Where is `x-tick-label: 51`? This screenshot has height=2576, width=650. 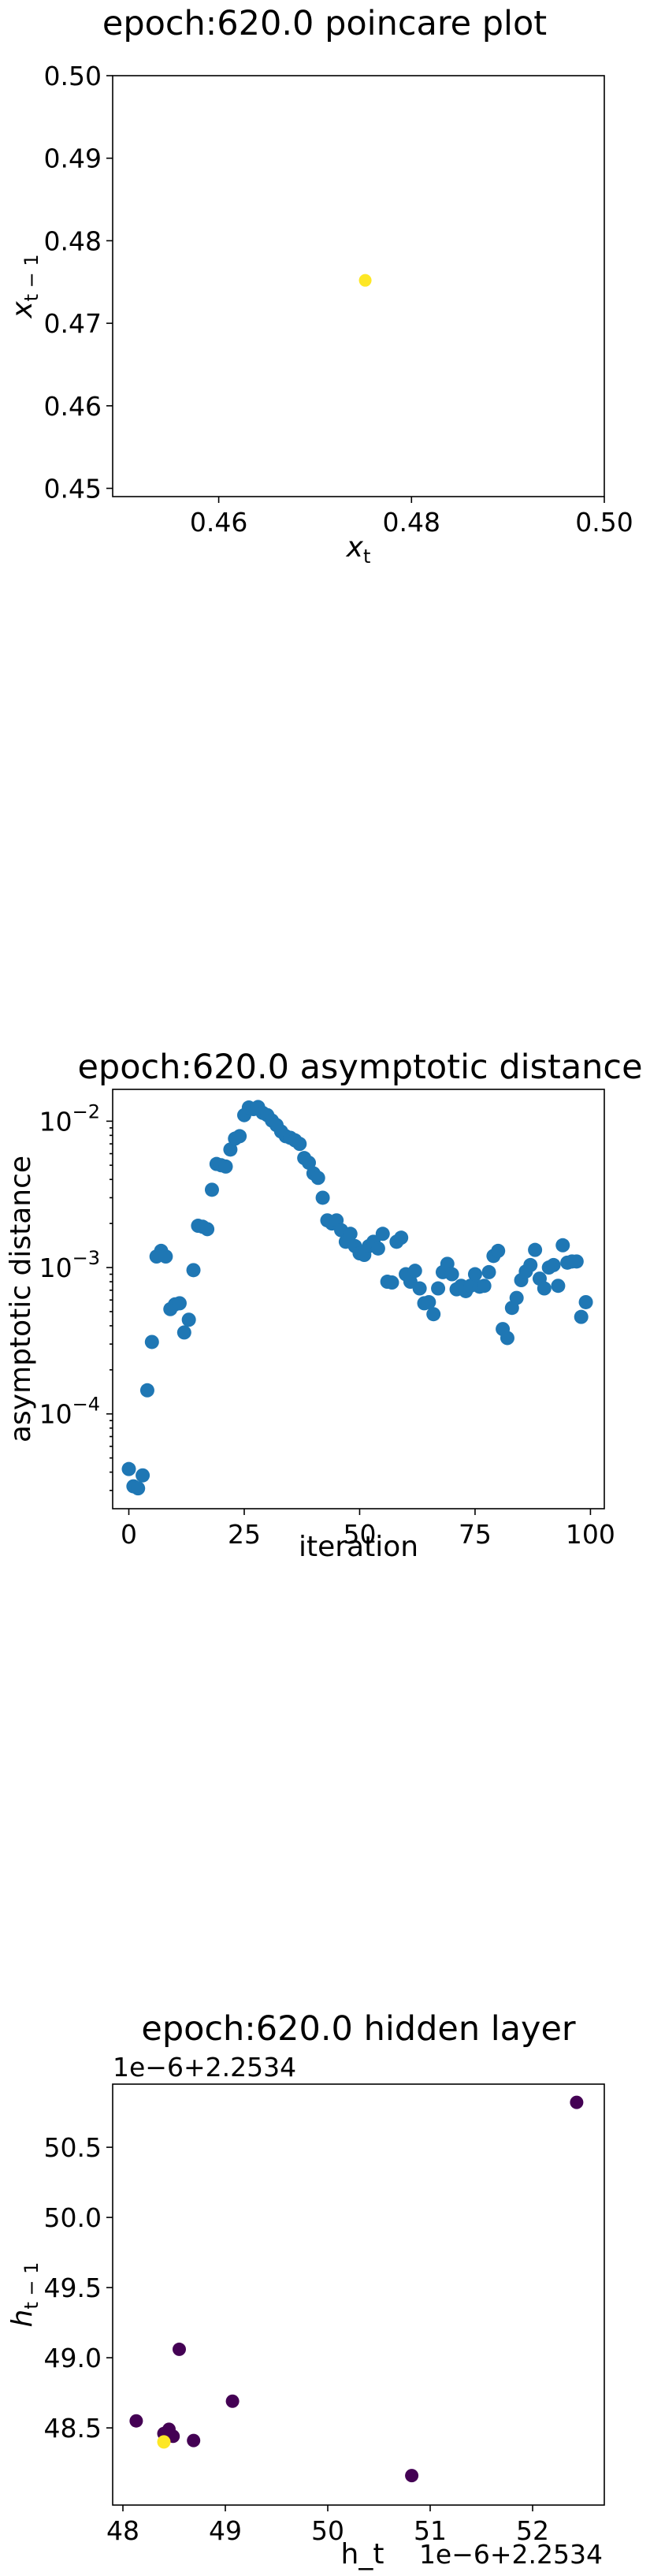 x-tick-label: 51 is located at coordinates (430, 2530).